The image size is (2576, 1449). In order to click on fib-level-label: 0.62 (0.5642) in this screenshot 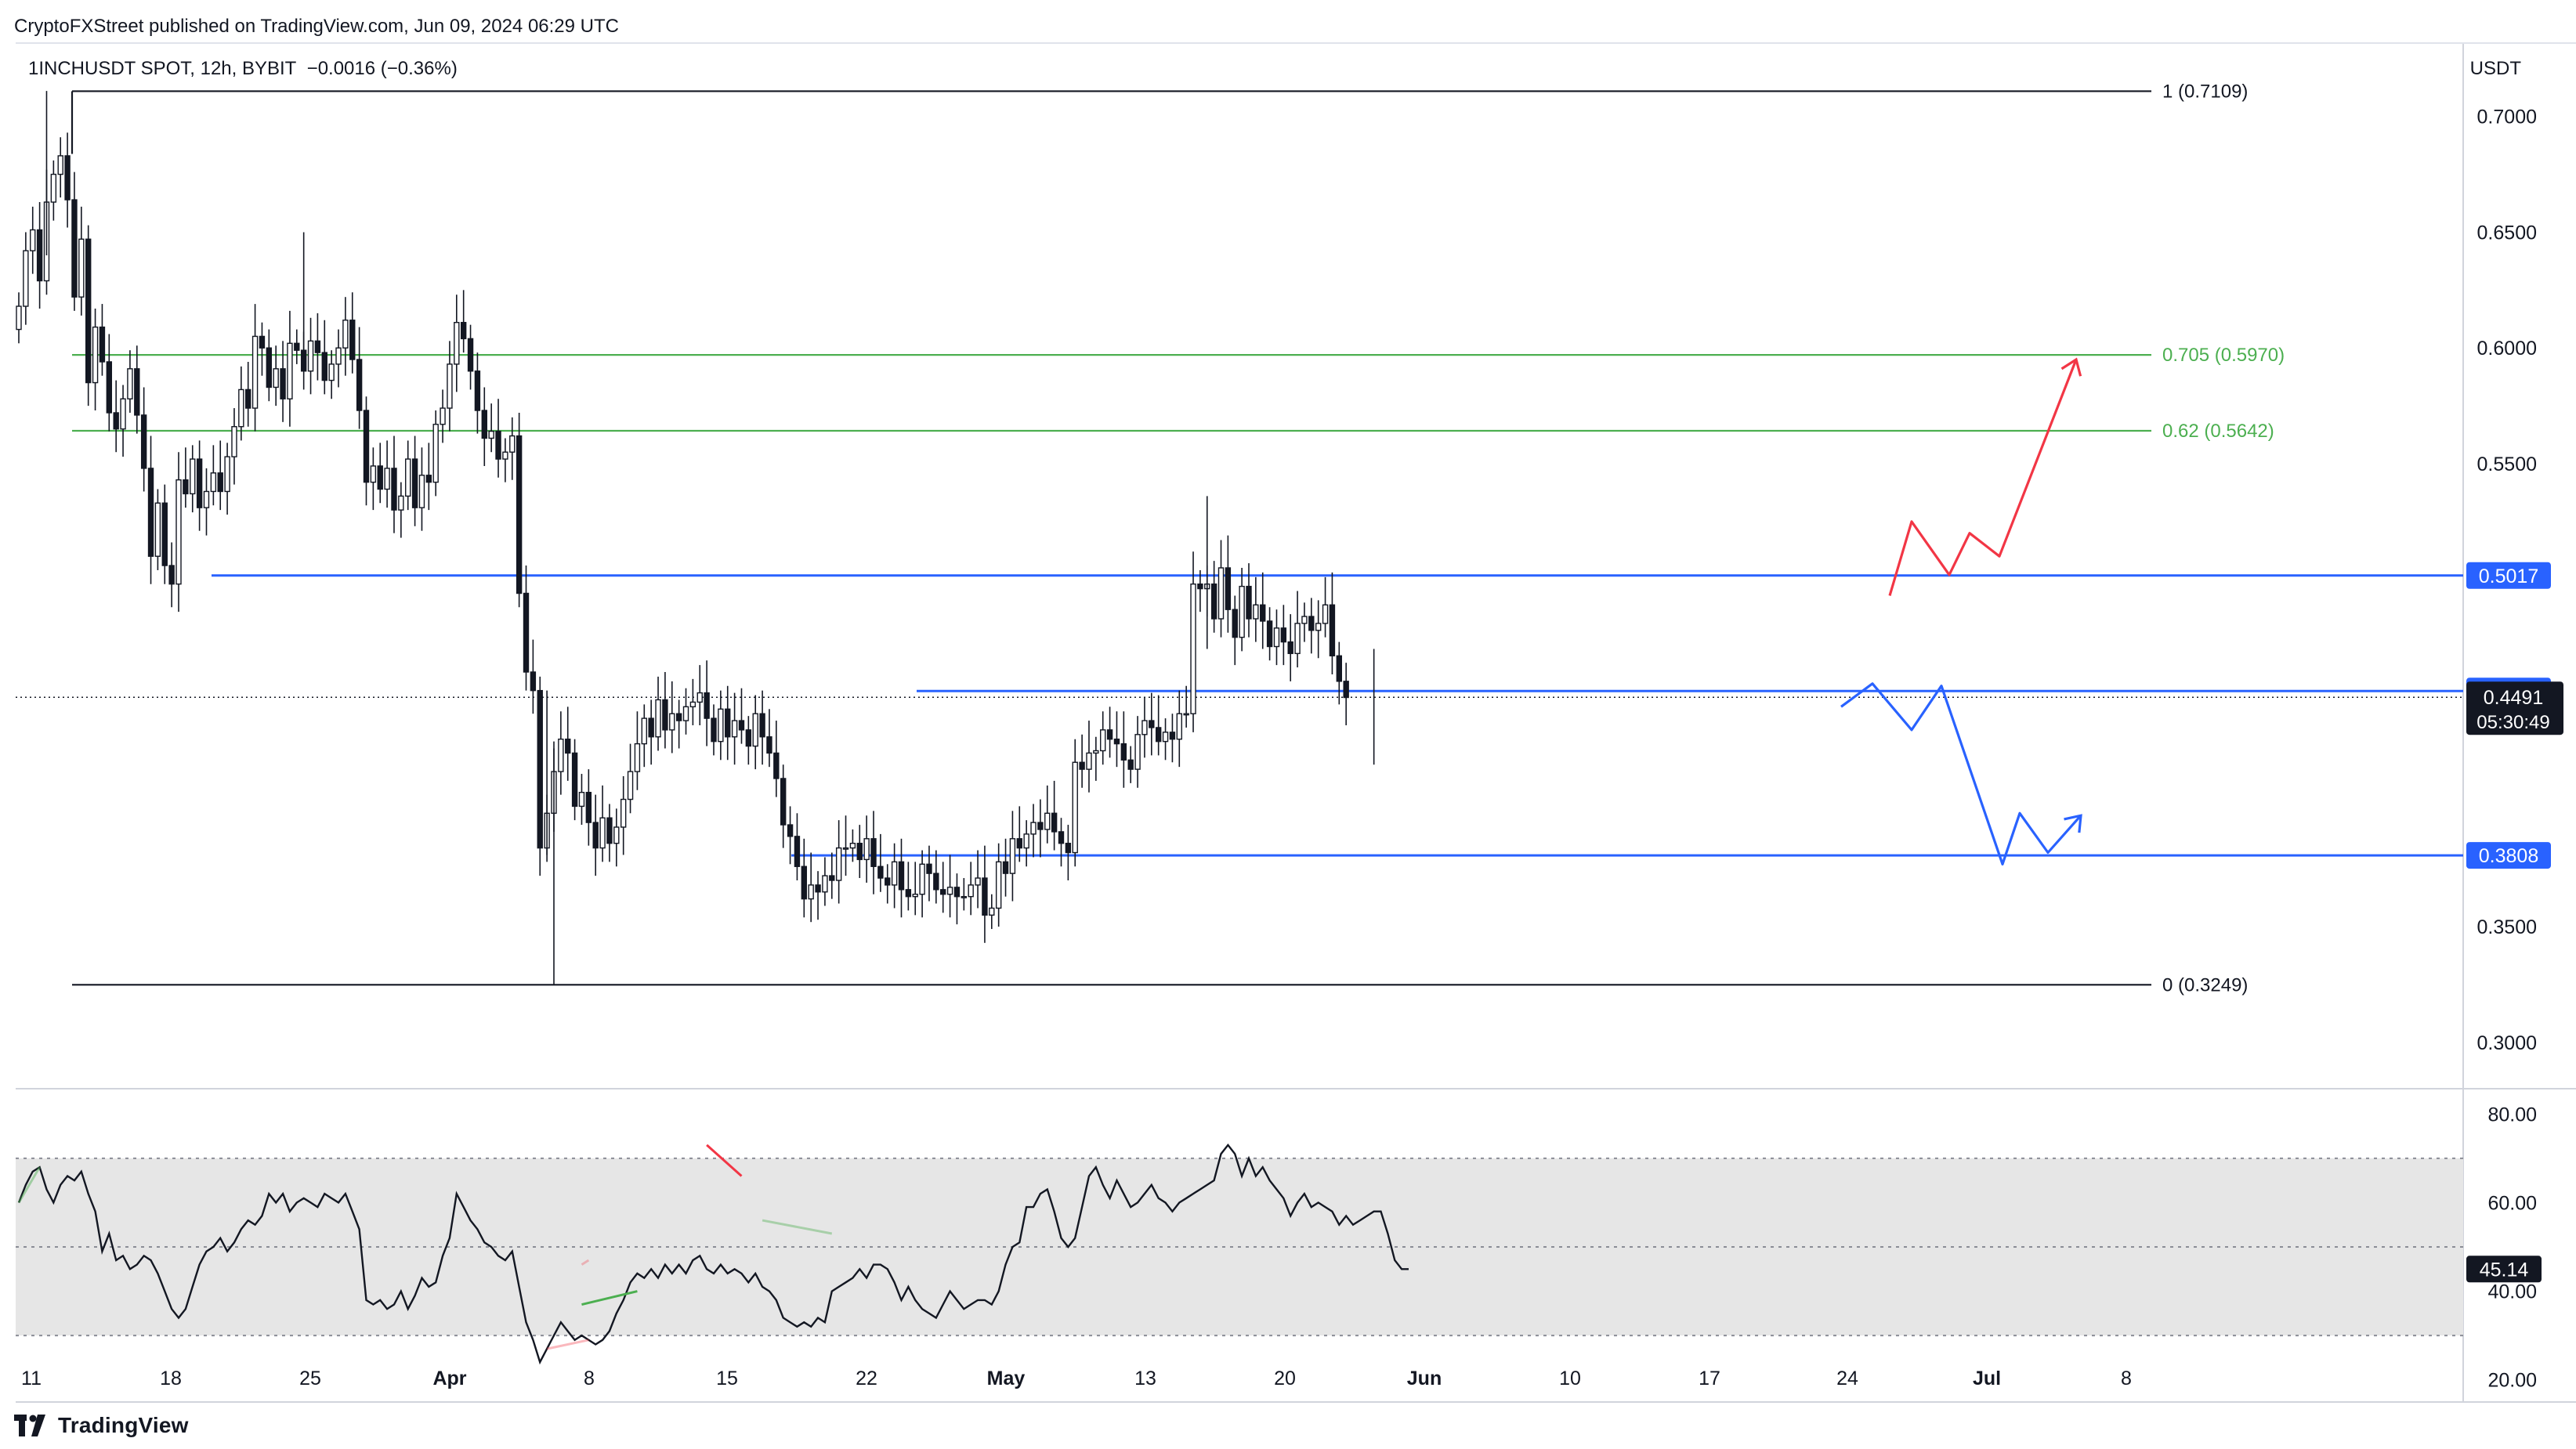, I will do `click(2218, 431)`.